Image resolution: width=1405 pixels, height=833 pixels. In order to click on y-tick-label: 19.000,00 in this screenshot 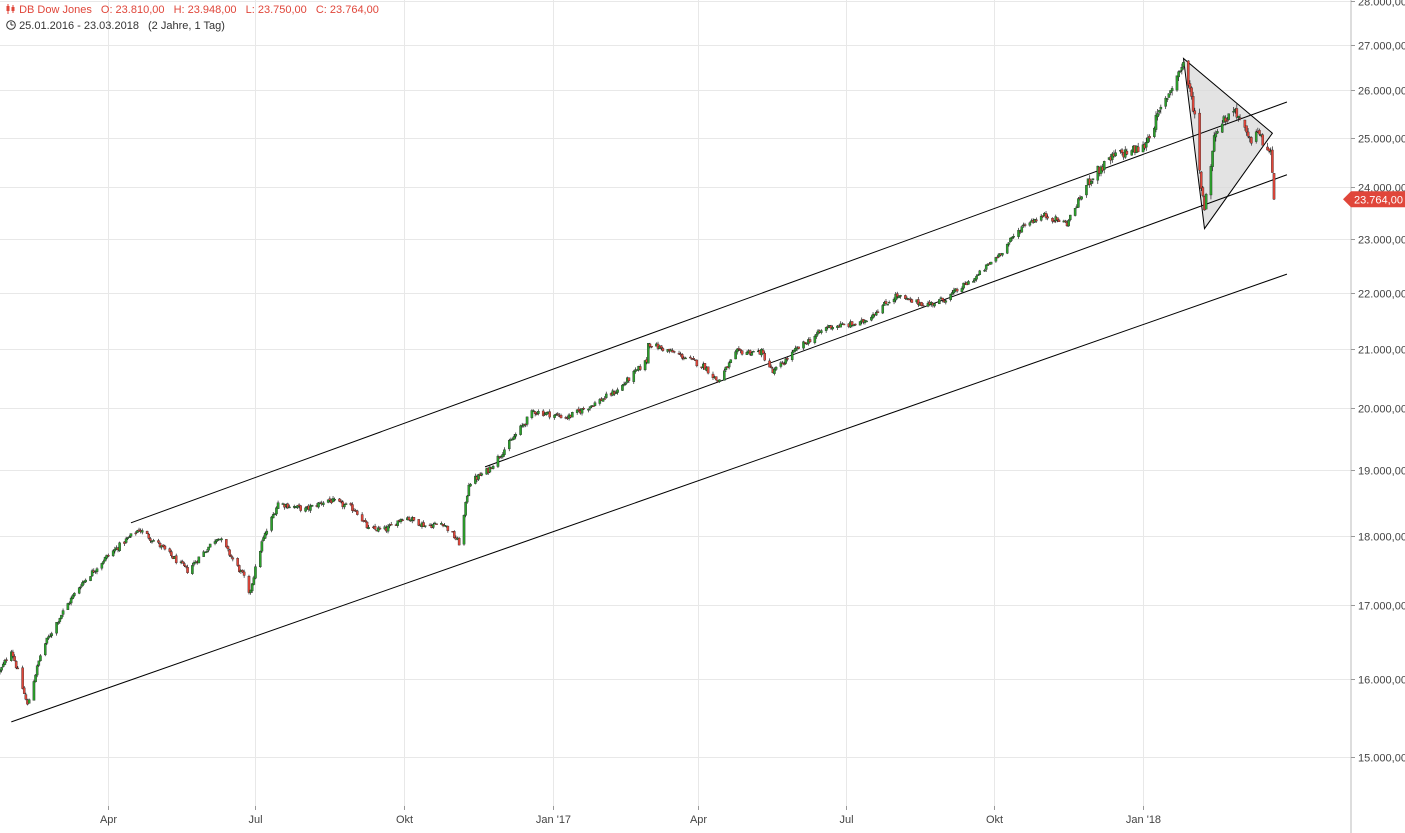, I will do `click(1381, 472)`.